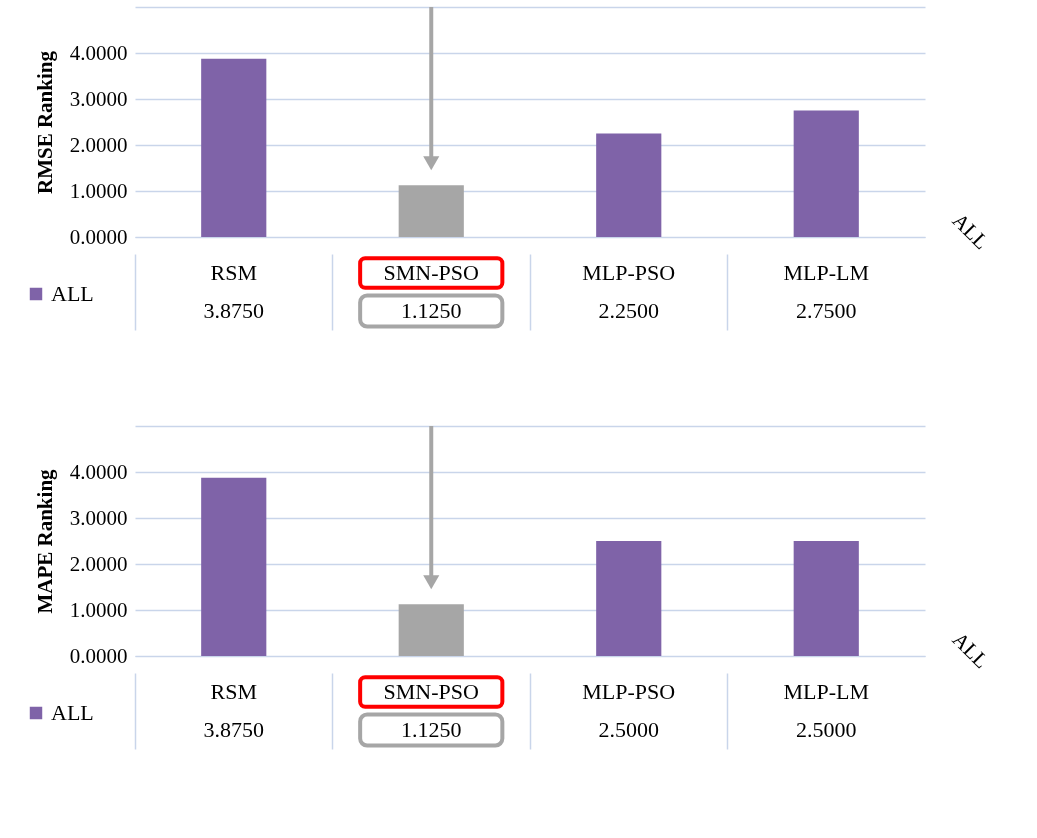  I want to click on y-axis-title: MAPE Ranking, so click(44, 541).